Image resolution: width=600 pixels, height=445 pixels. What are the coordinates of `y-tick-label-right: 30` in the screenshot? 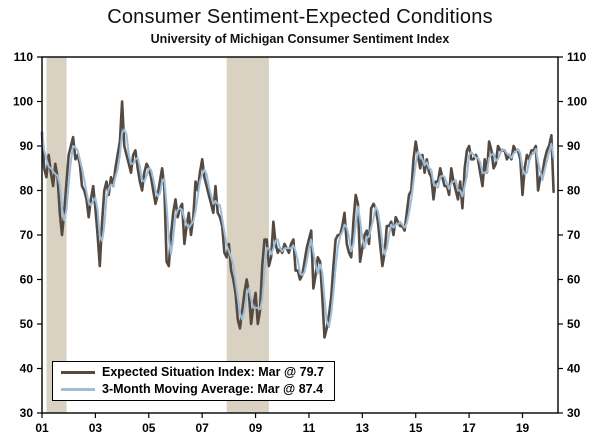 It's located at (574, 413).